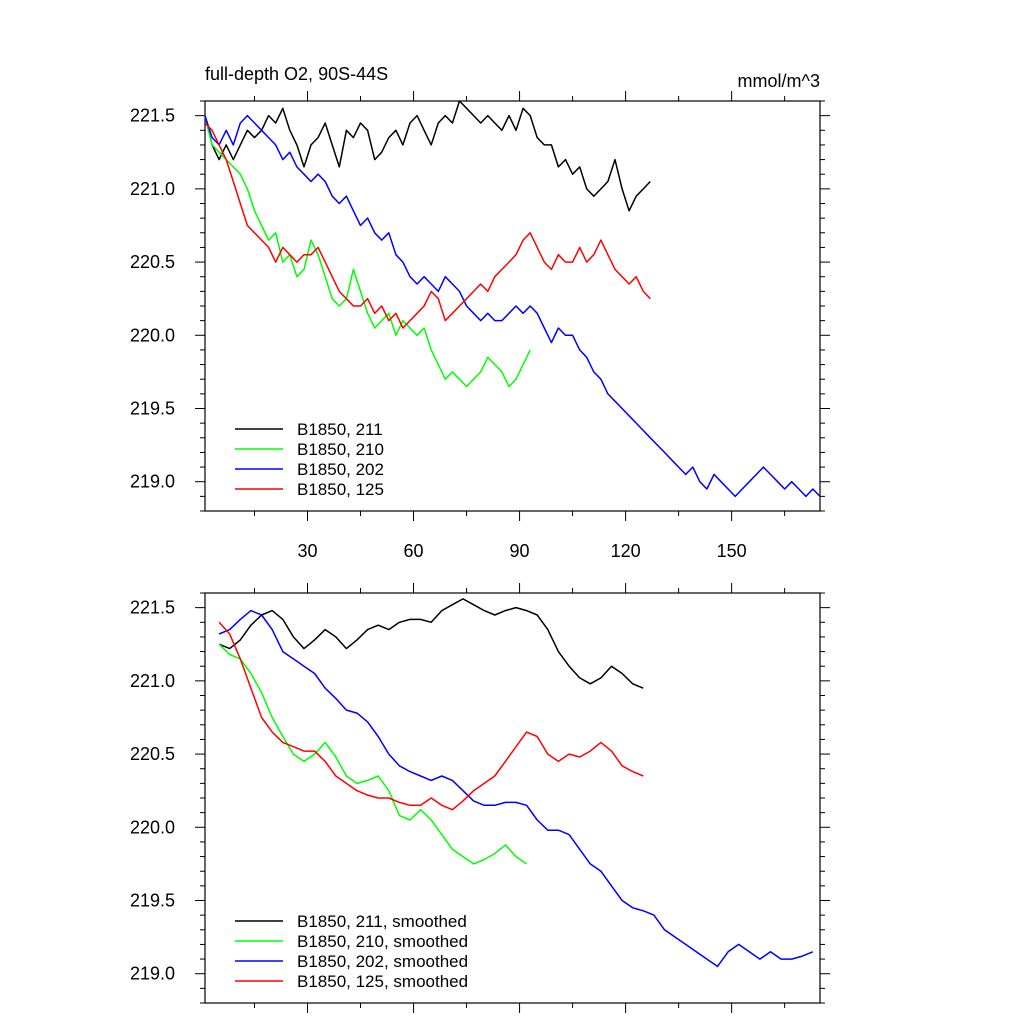 The width and height of the screenshot is (1024, 1024). What do you see at coordinates (340, 469) in the screenshot?
I see `legend-label: B1850, 202` at bounding box center [340, 469].